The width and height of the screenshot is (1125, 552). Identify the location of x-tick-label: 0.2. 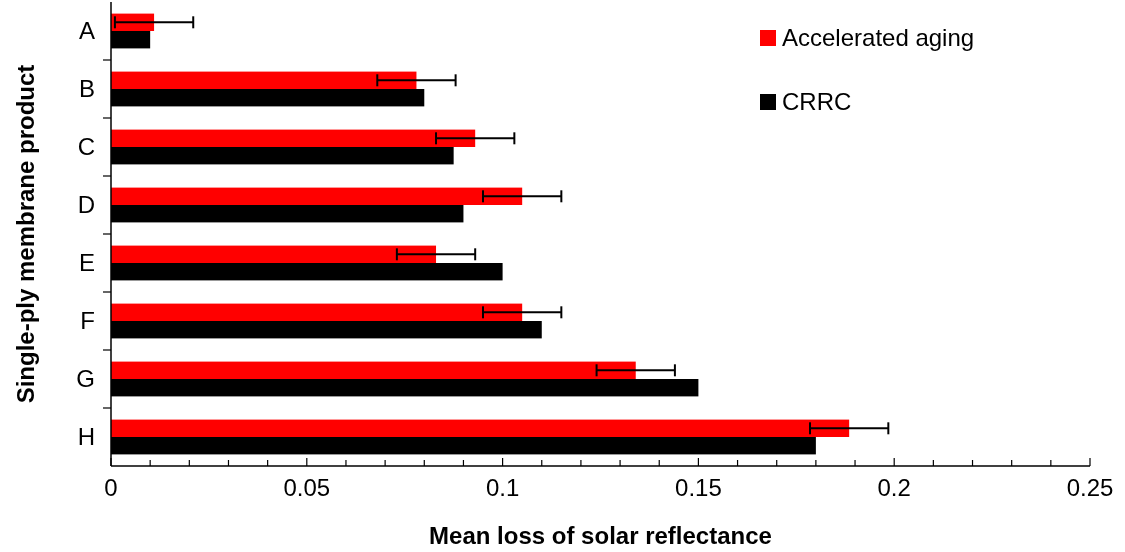
(894, 487).